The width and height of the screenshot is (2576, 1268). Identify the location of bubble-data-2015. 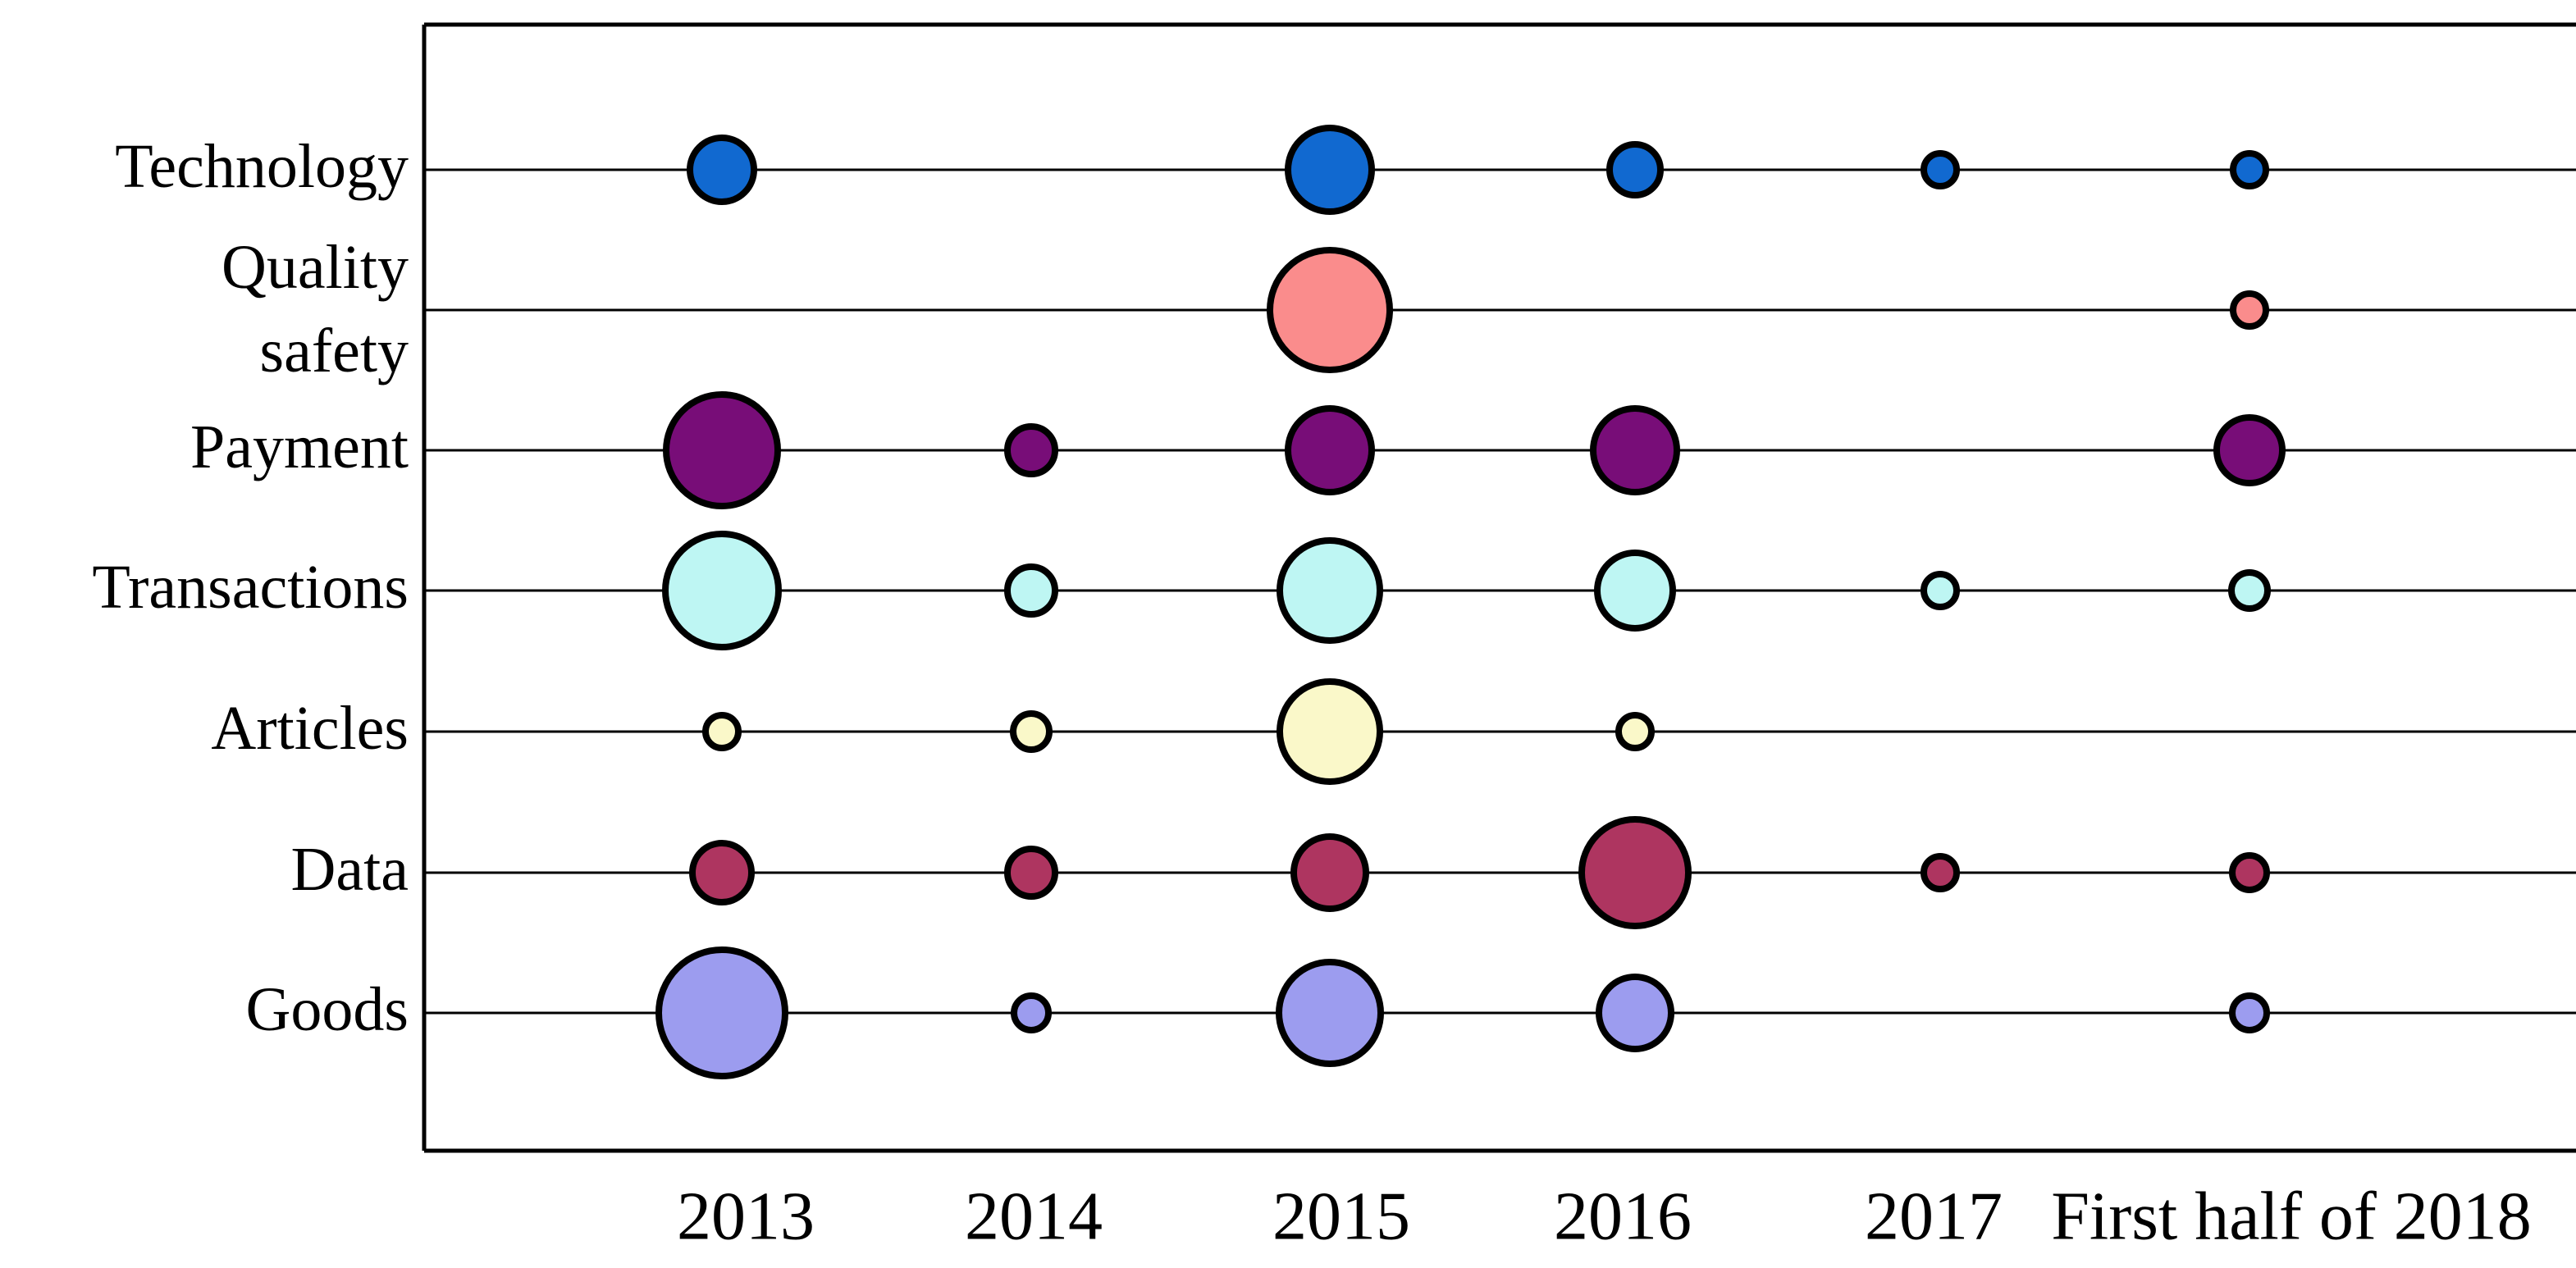
(1329, 873).